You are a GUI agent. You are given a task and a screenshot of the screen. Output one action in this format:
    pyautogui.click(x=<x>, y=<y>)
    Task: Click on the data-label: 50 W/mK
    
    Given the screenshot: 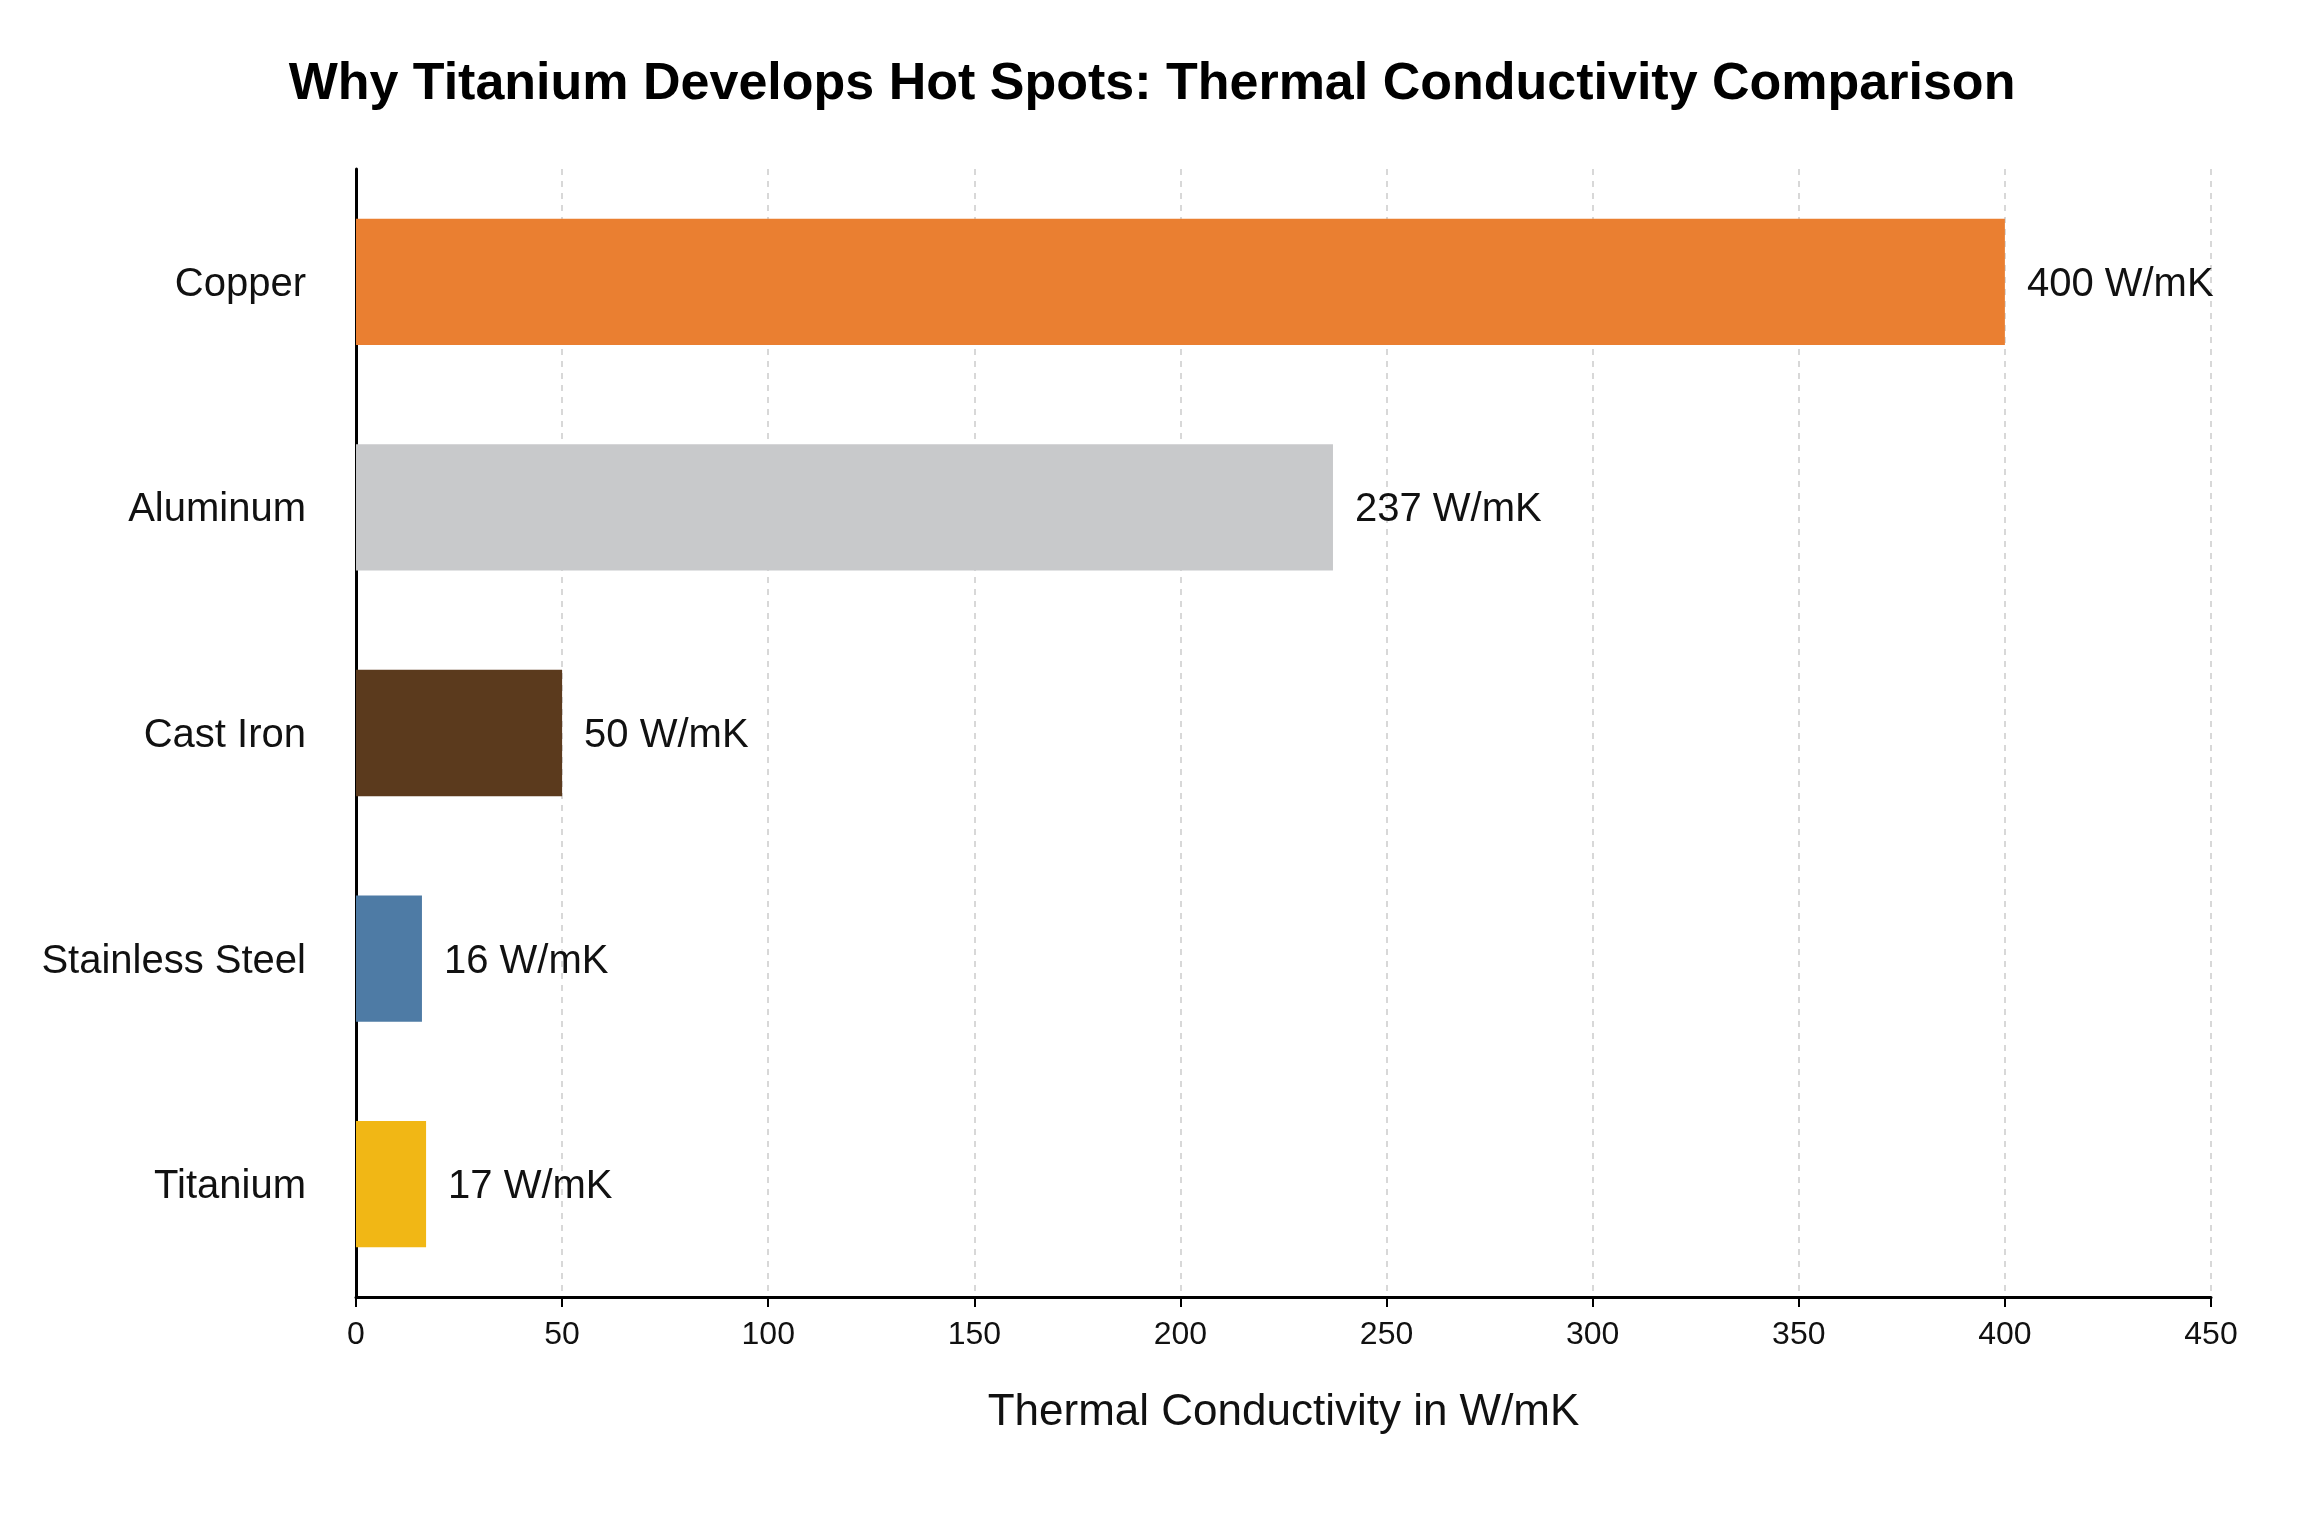 What is the action you would take?
    pyautogui.click(x=666, y=733)
    